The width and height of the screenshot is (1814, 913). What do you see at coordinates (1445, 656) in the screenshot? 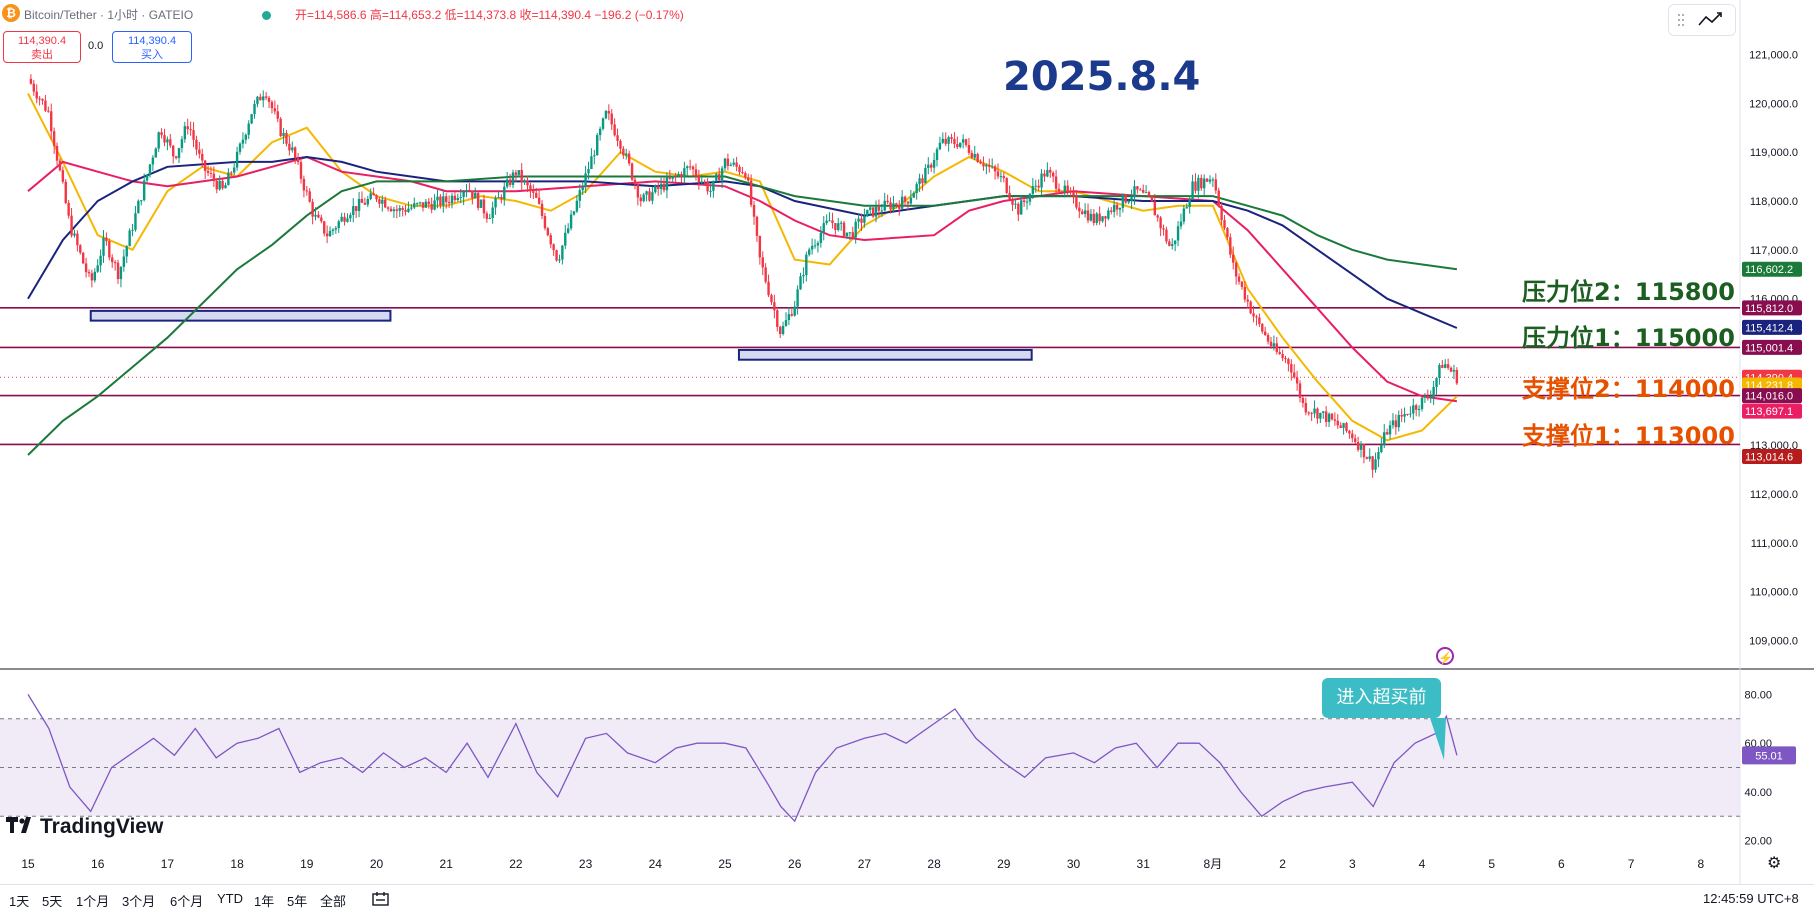
I see `lightning-icon: ⚡` at bounding box center [1445, 656].